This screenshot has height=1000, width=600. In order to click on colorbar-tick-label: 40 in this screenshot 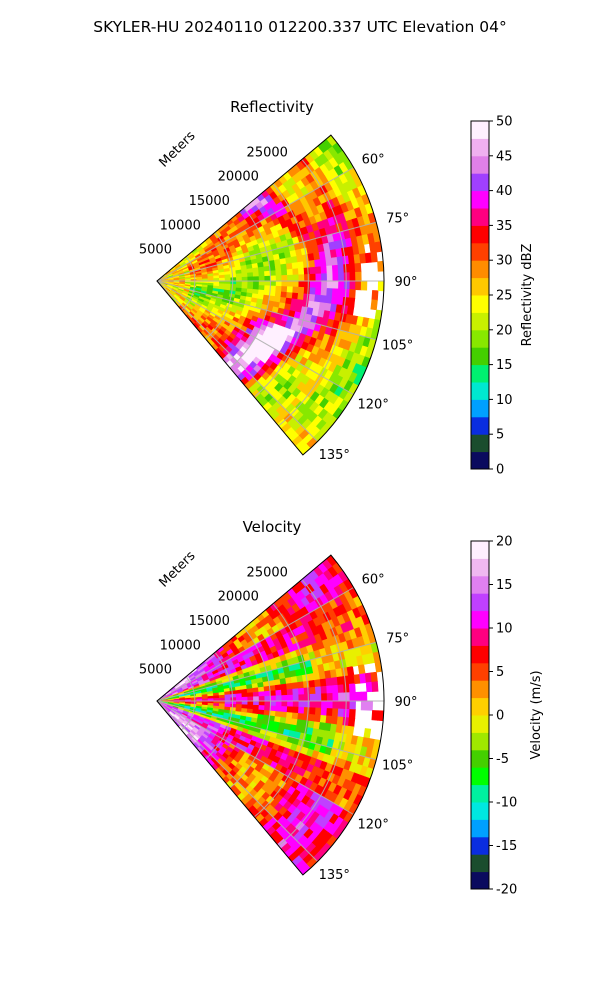, I will do `click(504, 191)`.